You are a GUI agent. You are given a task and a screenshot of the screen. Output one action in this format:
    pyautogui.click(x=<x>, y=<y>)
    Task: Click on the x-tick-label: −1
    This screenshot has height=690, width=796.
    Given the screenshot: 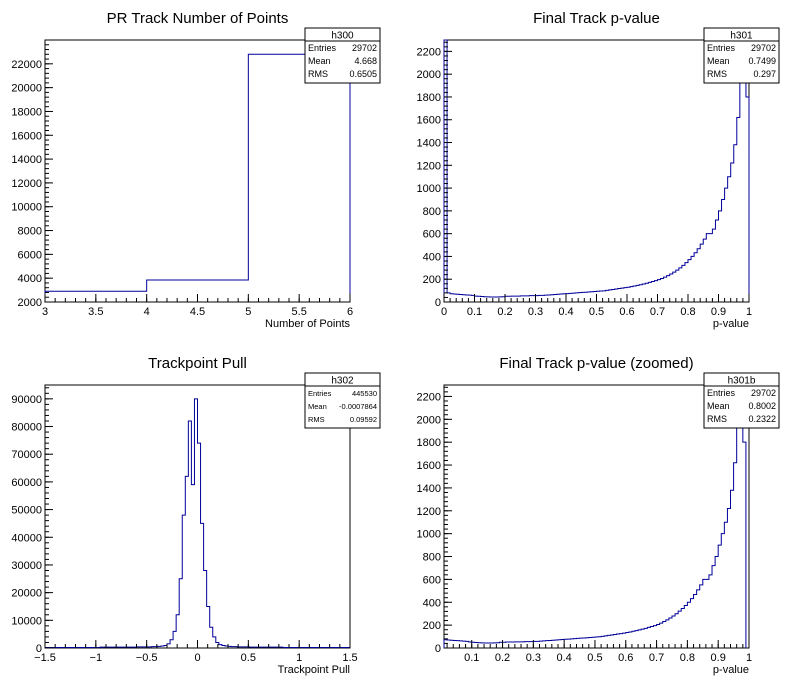 What is the action you would take?
    pyautogui.click(x=96, y=658)
    